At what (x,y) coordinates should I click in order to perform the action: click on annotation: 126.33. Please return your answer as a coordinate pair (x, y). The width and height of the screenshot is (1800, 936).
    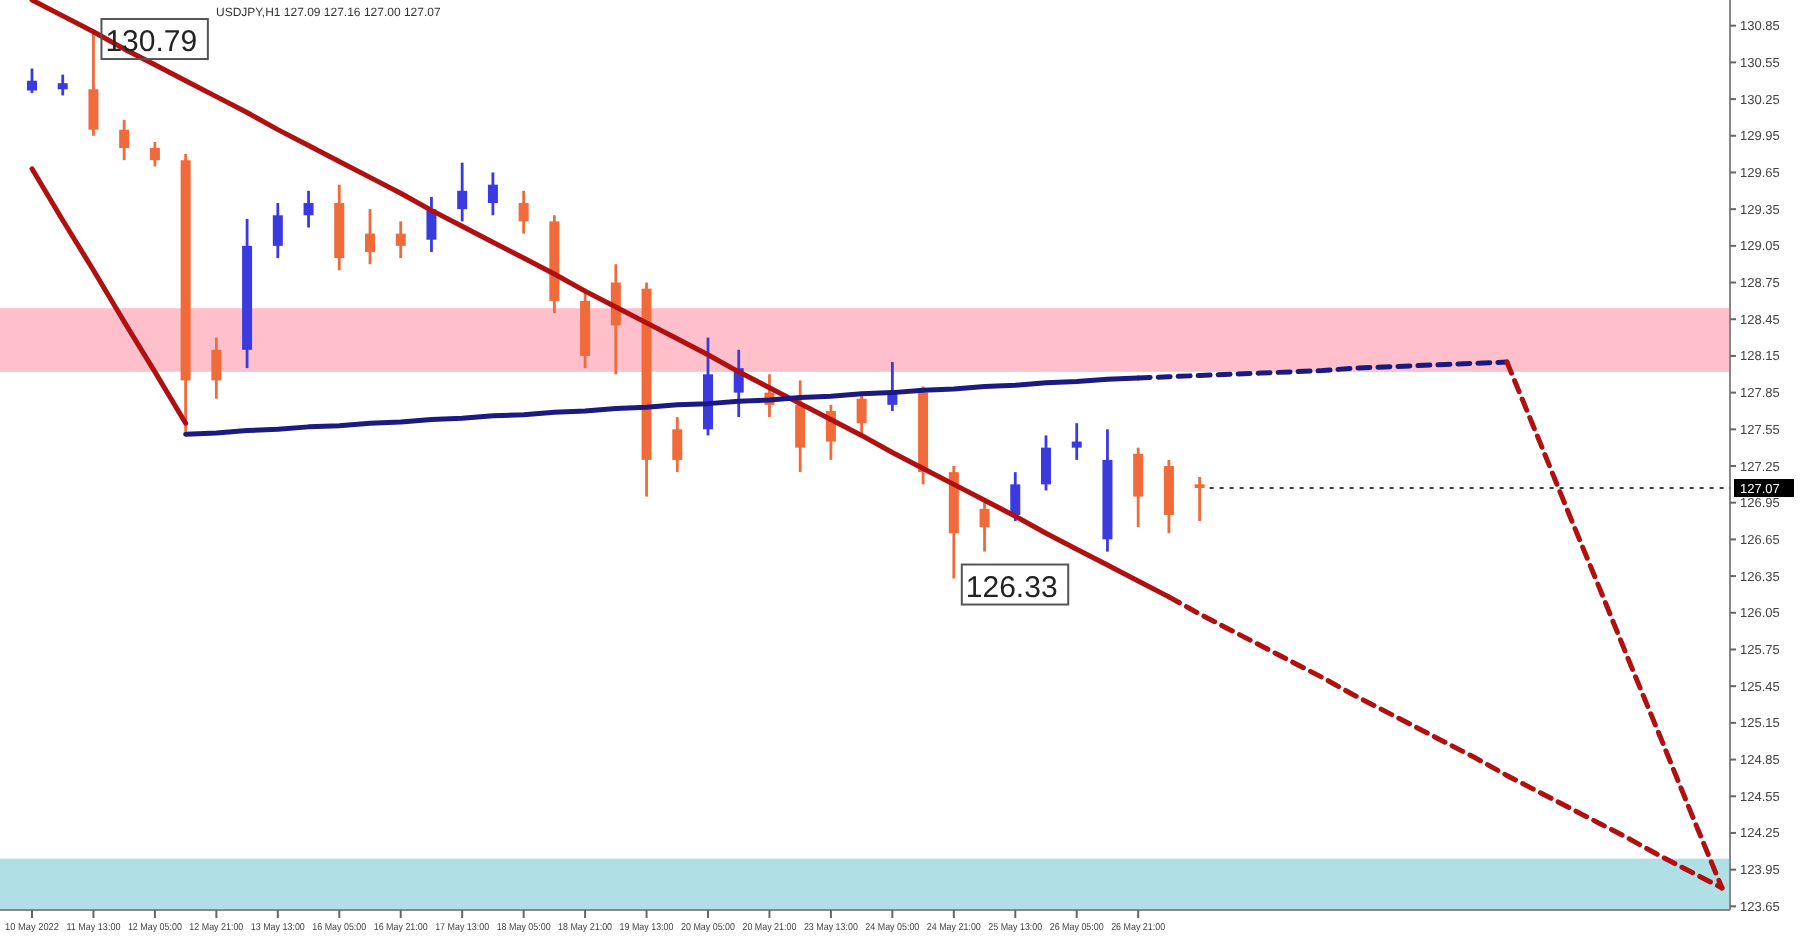
    Looking at the image, I should click on (1011, 587).